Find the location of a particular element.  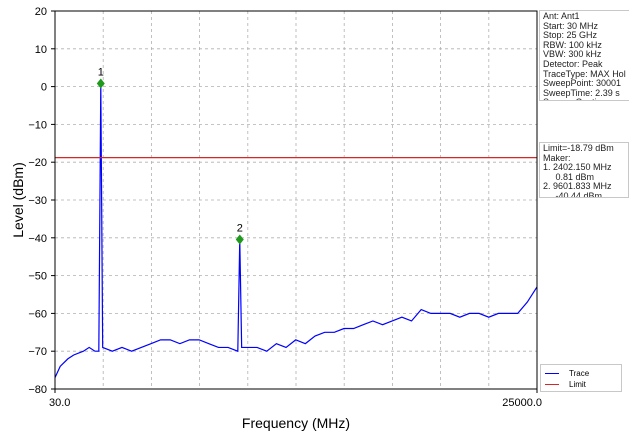

legend-swatch-limit is located at coordinates (552, 384).